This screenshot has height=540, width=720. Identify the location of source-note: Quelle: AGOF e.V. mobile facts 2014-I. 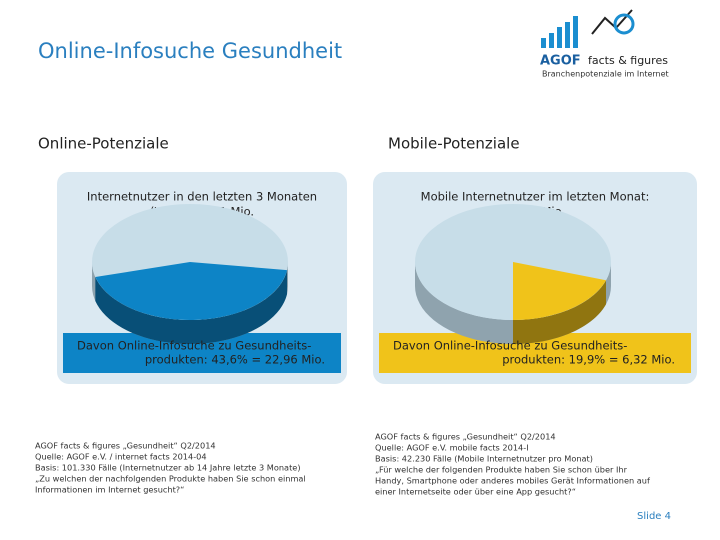
(452, 448).